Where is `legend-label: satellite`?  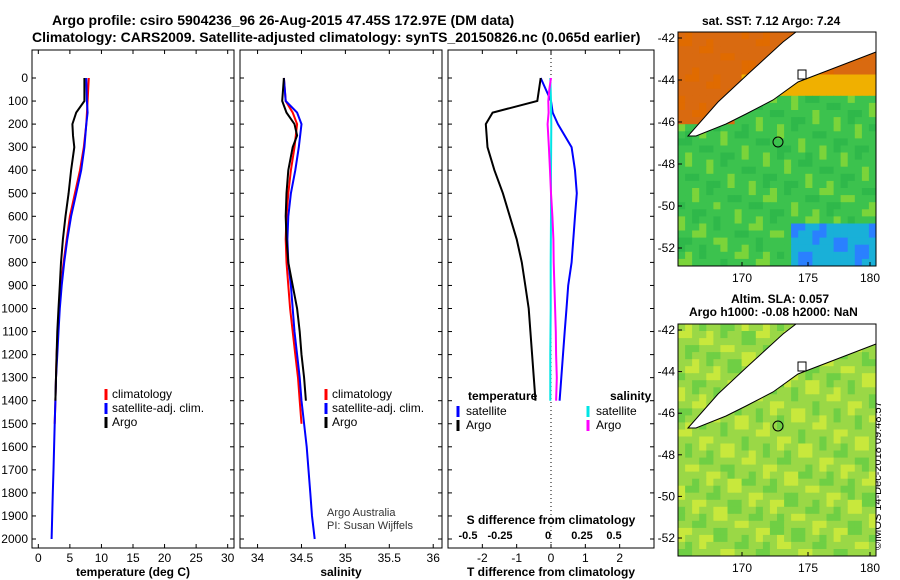
legend-label: satellite is located at coordinates (486, 411).